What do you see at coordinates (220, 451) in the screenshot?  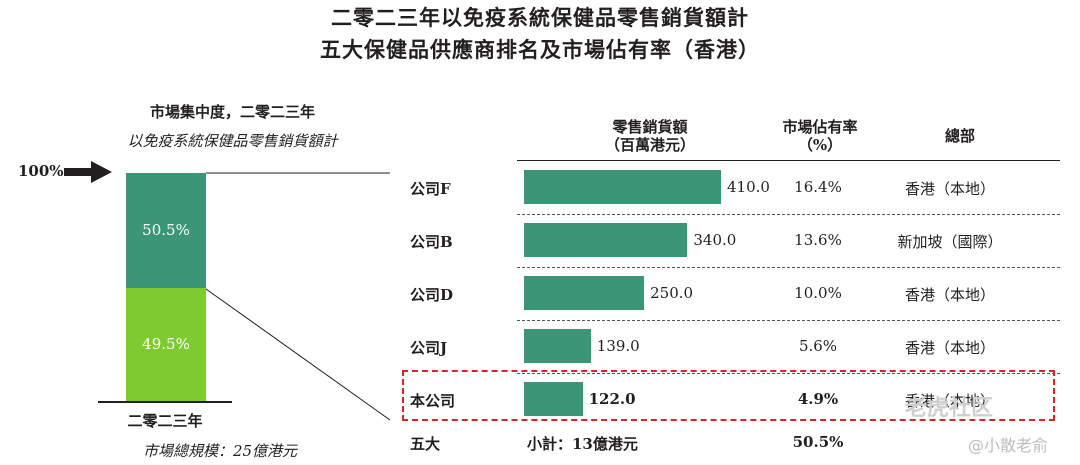 I see `market-size-footnote: 市場總規模：25億港元` at bounding box center [220, 451].